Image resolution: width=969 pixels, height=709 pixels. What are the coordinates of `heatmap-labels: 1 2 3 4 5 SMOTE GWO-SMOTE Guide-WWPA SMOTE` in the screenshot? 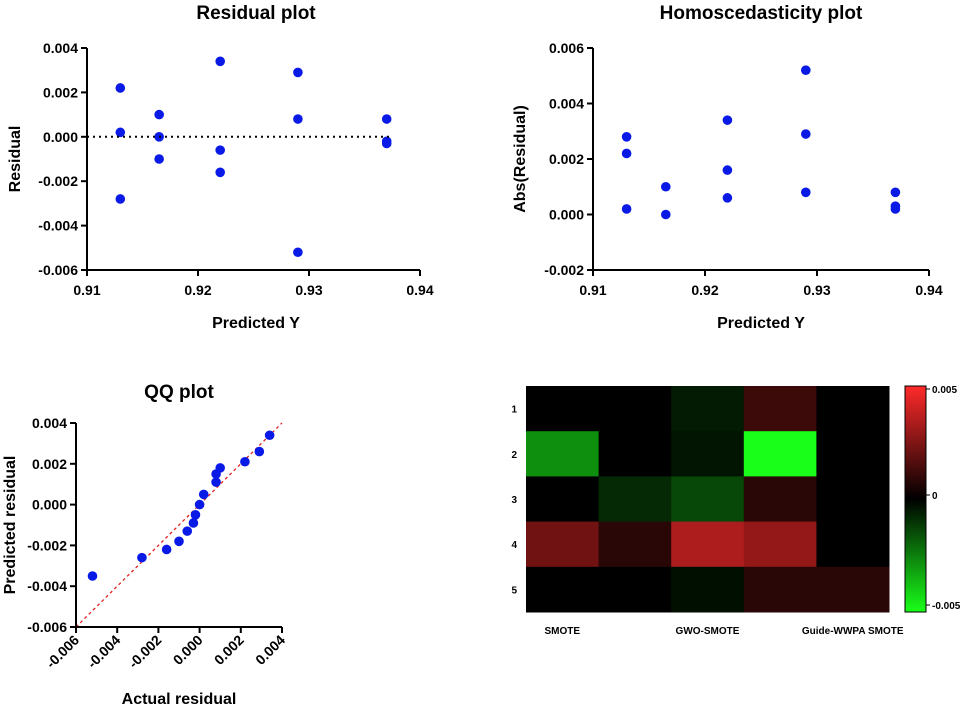 It's located at (707, 521).